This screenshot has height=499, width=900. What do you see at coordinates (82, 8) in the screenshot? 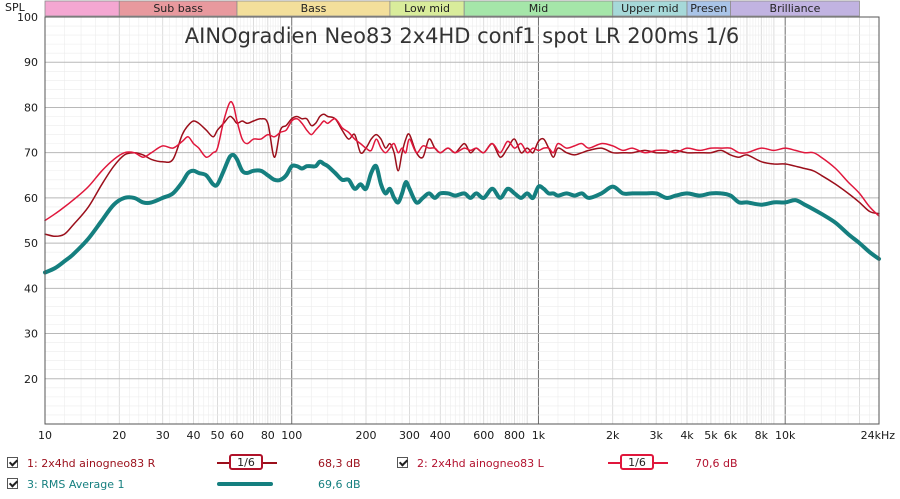
I see `band-lowest` at bounding box center [82, 8].